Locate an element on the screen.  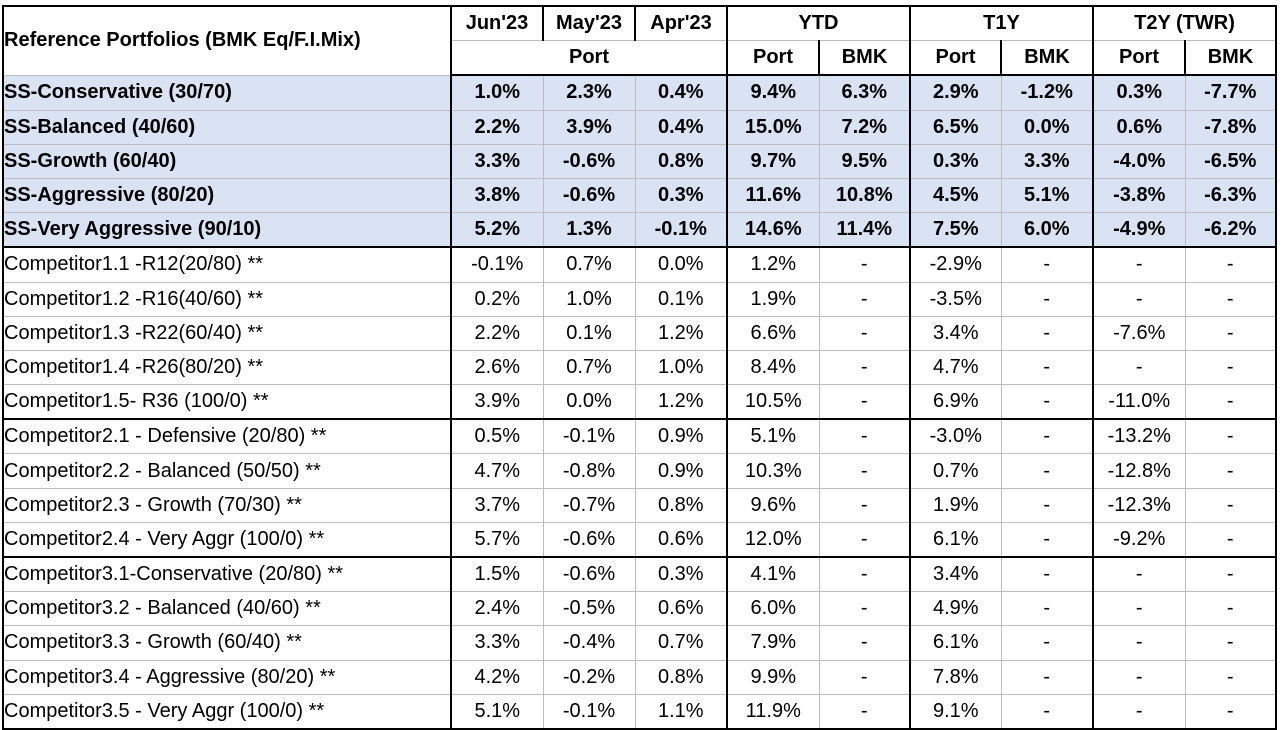
subheader-t2y-bmk: BMK is located at coordinates (1230, 58).